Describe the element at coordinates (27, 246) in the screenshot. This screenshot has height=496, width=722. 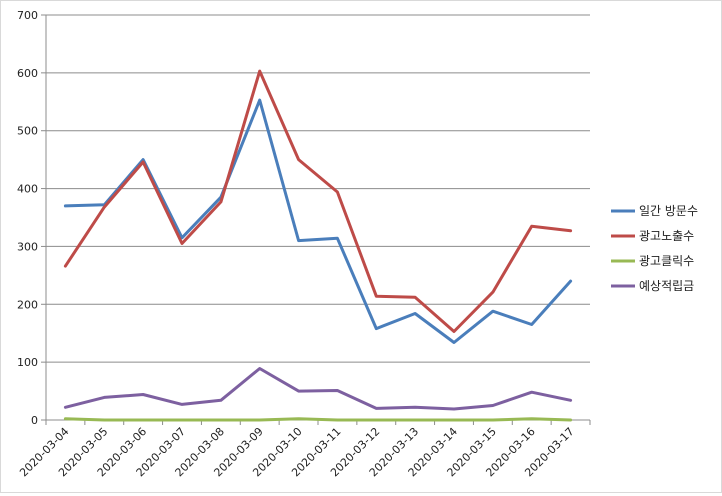
I see `y-tick-label: 300` at that location.